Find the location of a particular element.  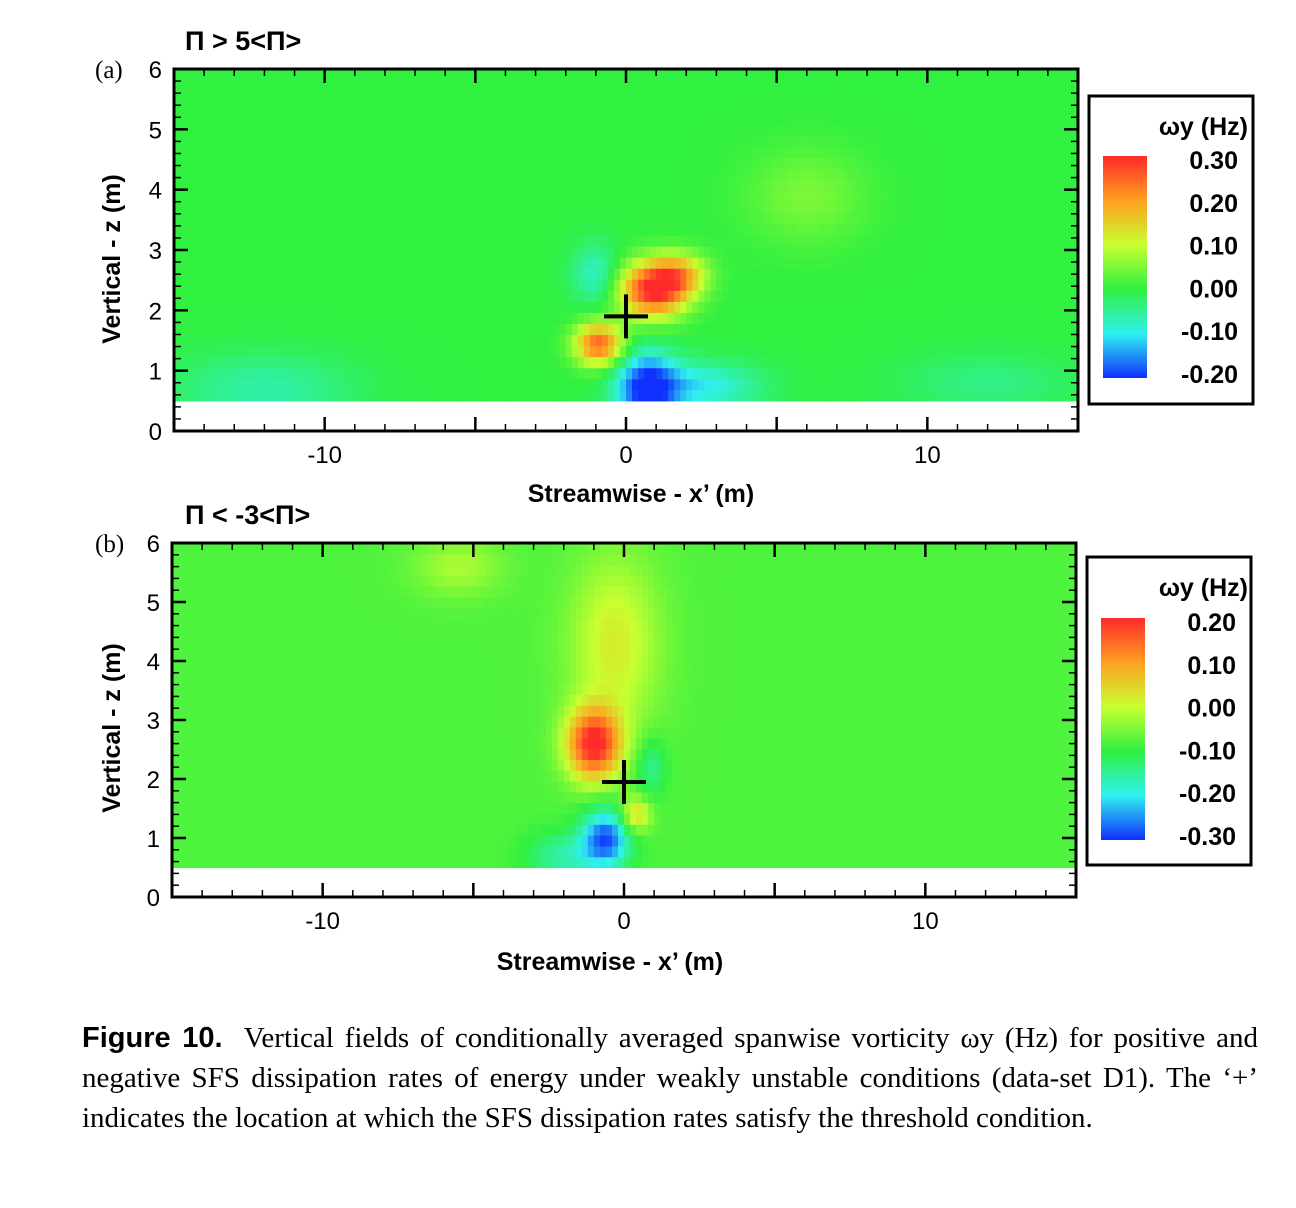

colorbar-tick-label: -0.10 is located at coordinates (1209, 332).